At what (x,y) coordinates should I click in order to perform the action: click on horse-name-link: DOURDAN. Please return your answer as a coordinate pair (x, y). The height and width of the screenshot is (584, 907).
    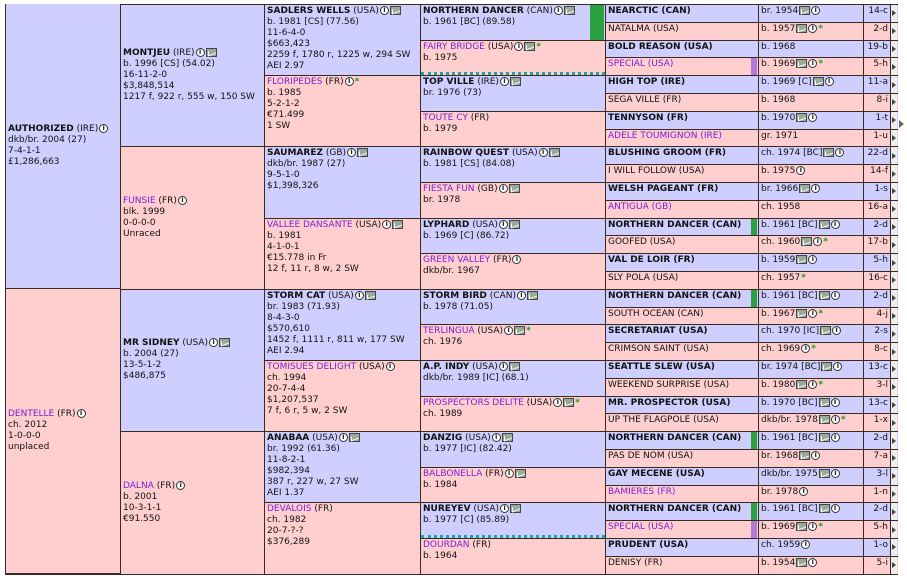
    Looking at the image, I should click on (446, 545).